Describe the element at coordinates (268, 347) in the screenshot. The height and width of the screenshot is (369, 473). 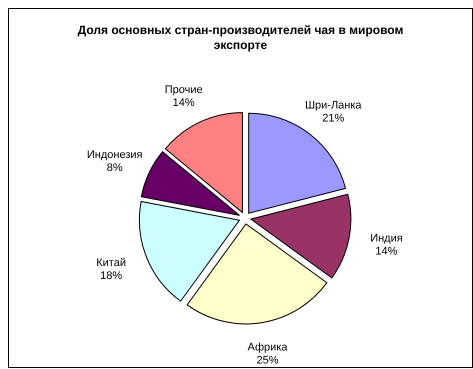
I see `slice-label: Африка` at that location.